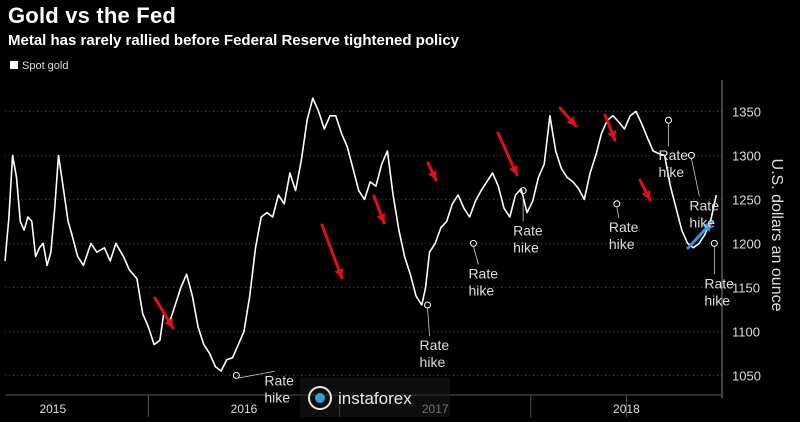 The width and height of the screenshot is (800, 422). I want to click on watermark: instaforex, so click(375, 397).